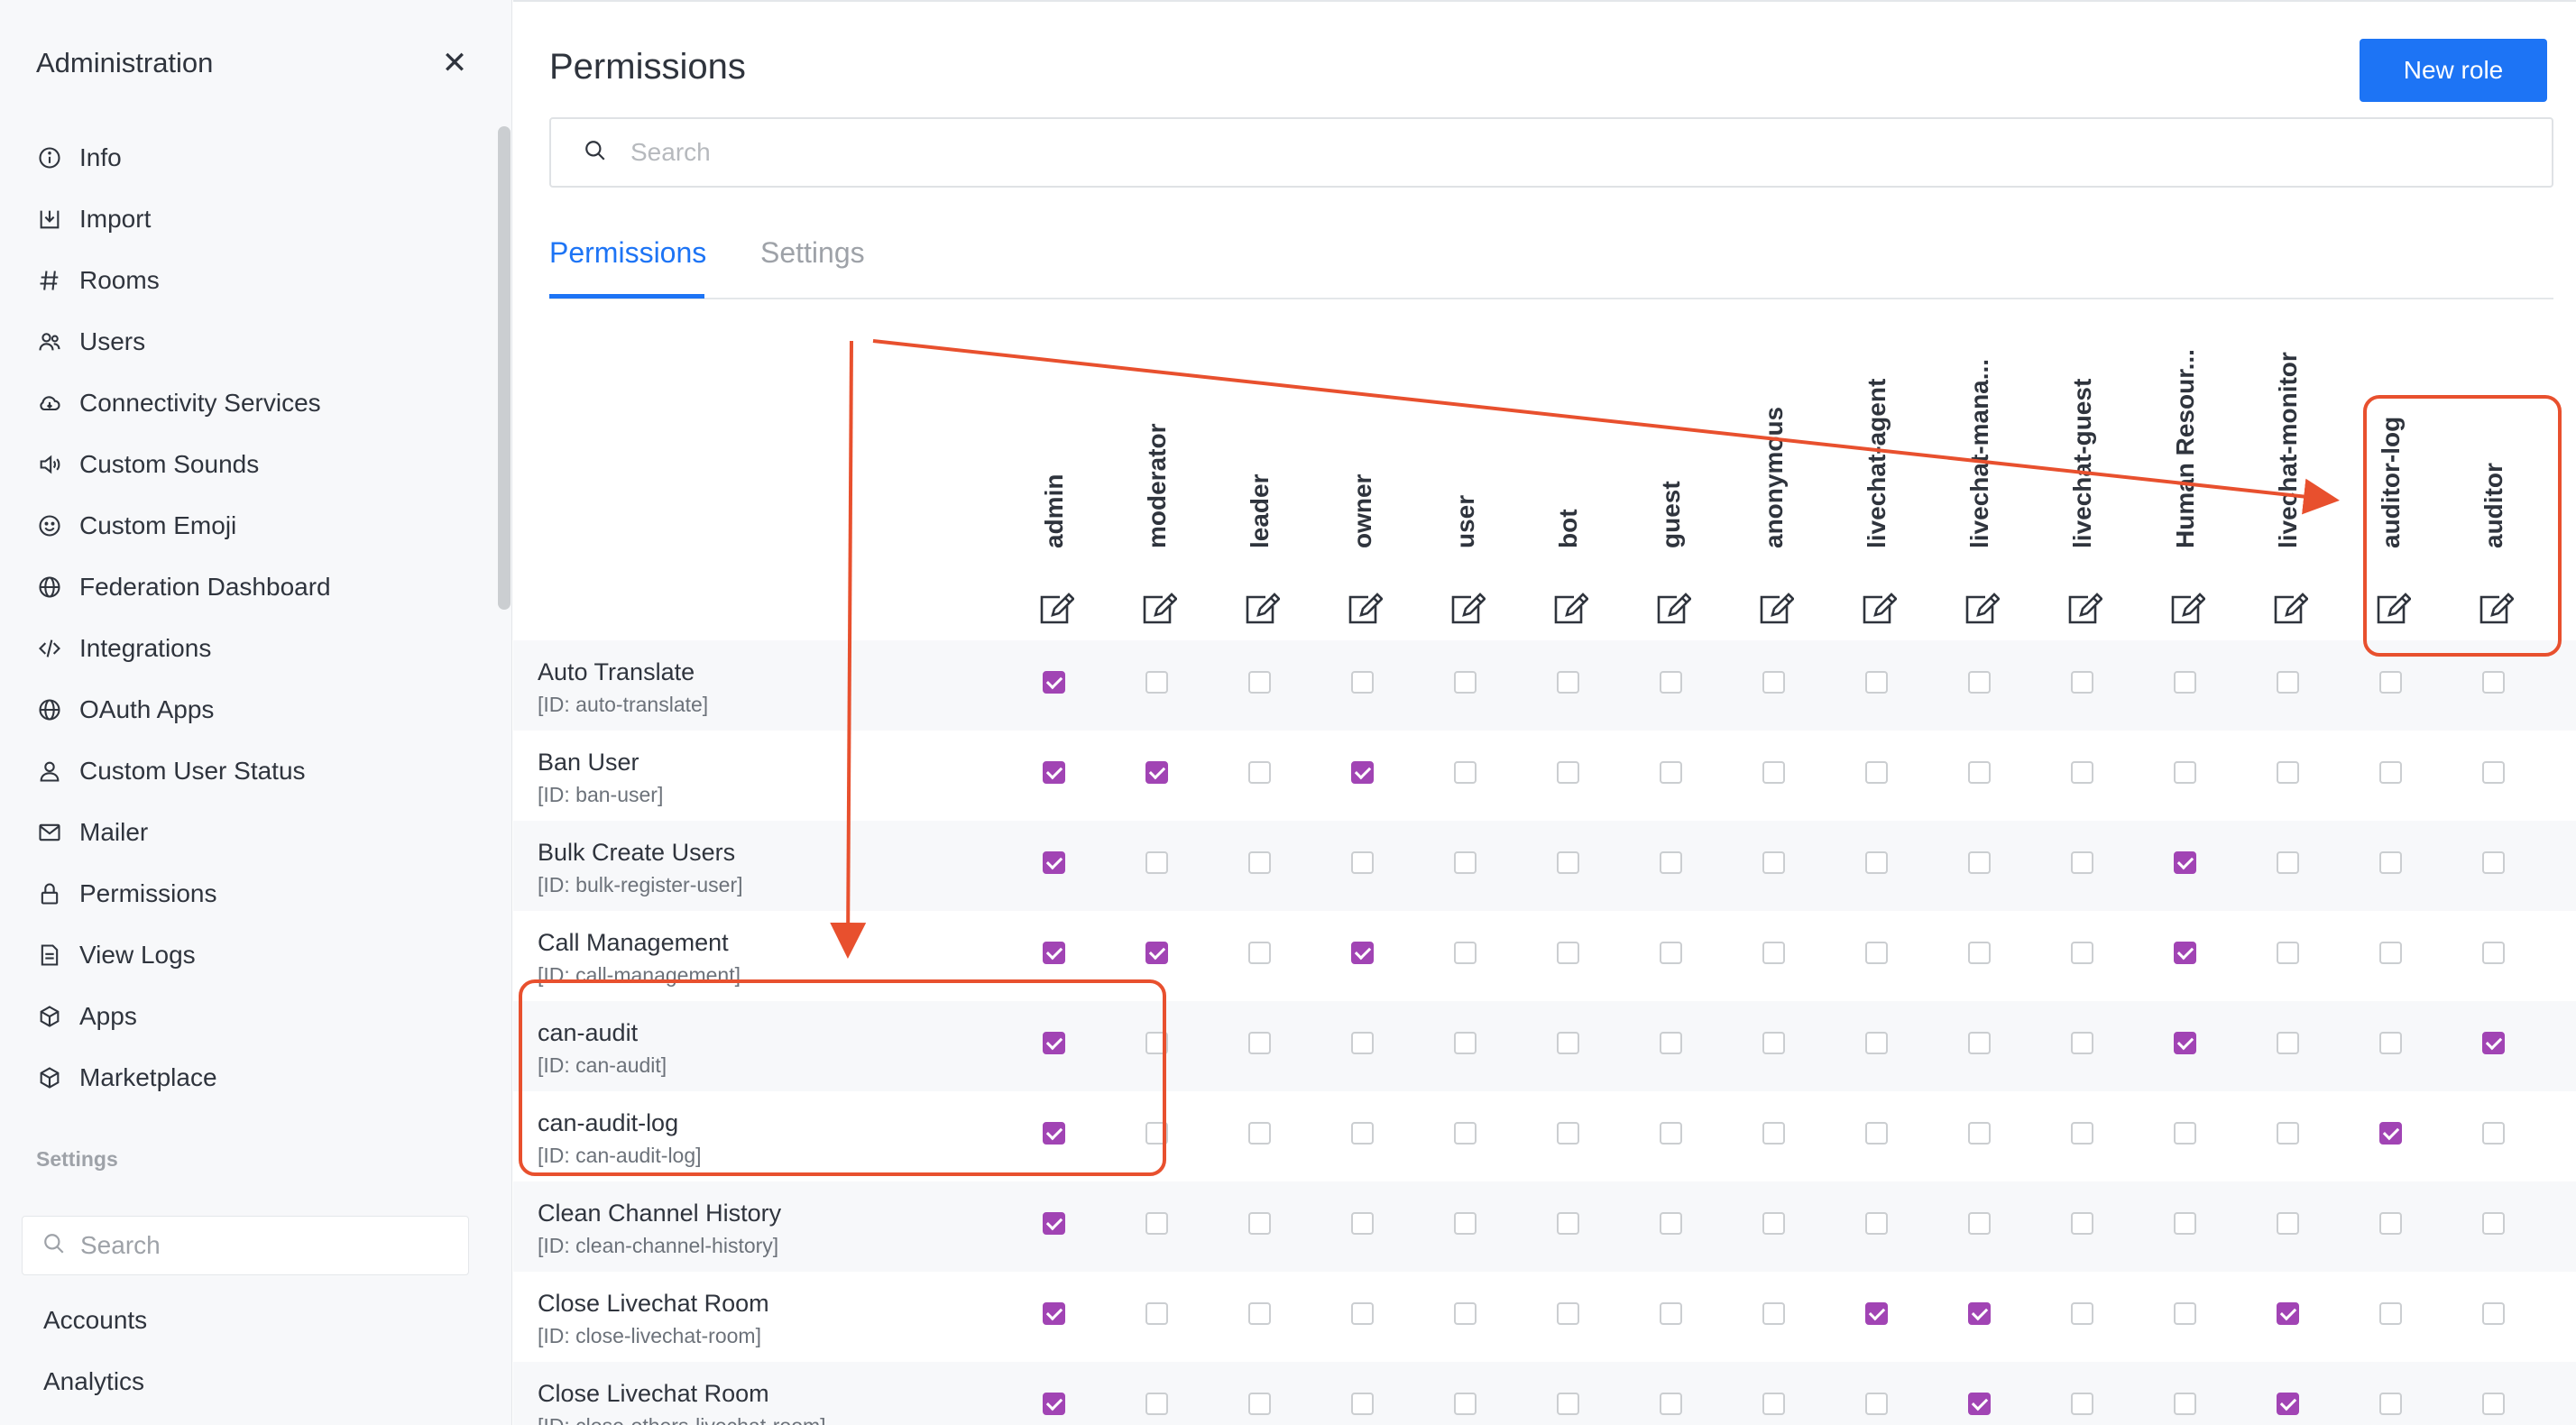  I want to click on sidebar-settings-analytics: Analytics, so click(94, 1381).